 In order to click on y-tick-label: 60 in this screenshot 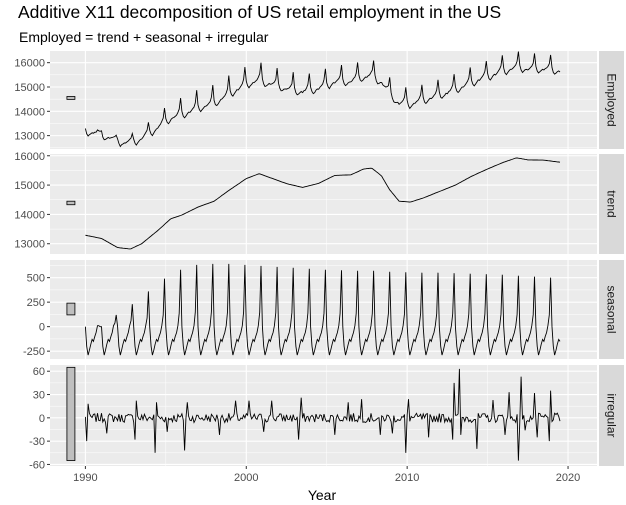, I will do `click(39, 372)`.